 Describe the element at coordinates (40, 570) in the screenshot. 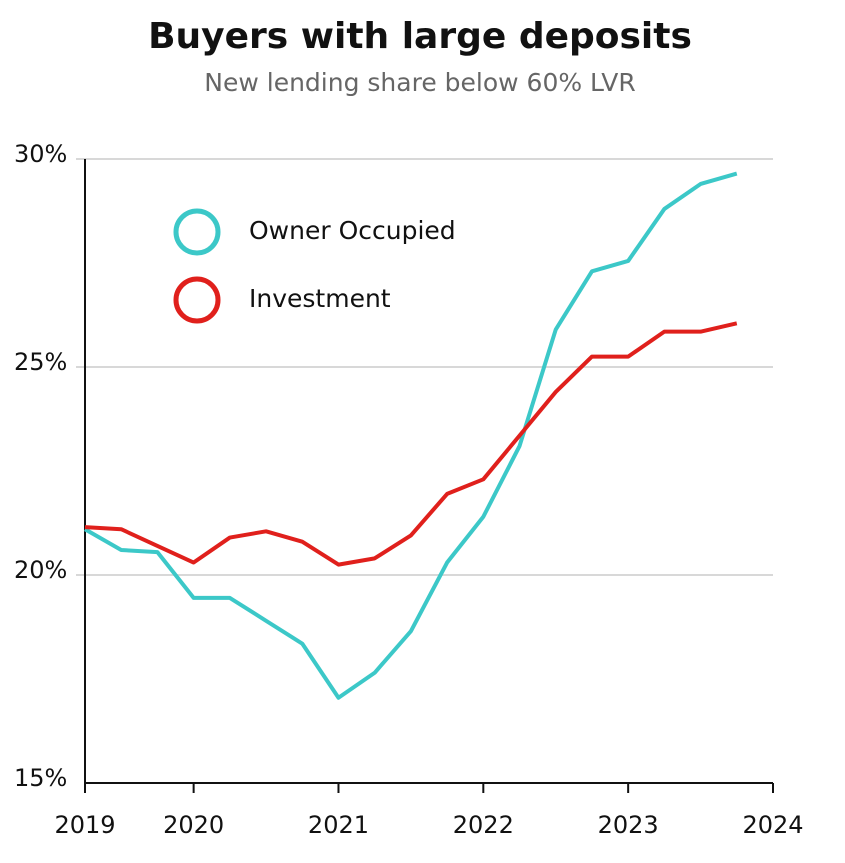

I see `y-tick-label: 20%` at that location.